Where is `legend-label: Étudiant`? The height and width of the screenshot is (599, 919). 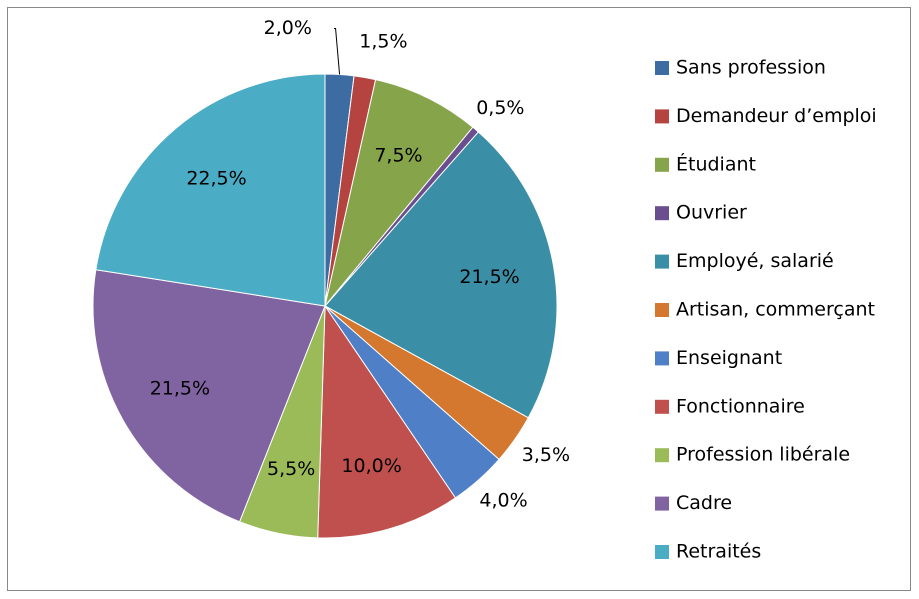 legend-label: Étudiant is located at coordinates (716, 163).